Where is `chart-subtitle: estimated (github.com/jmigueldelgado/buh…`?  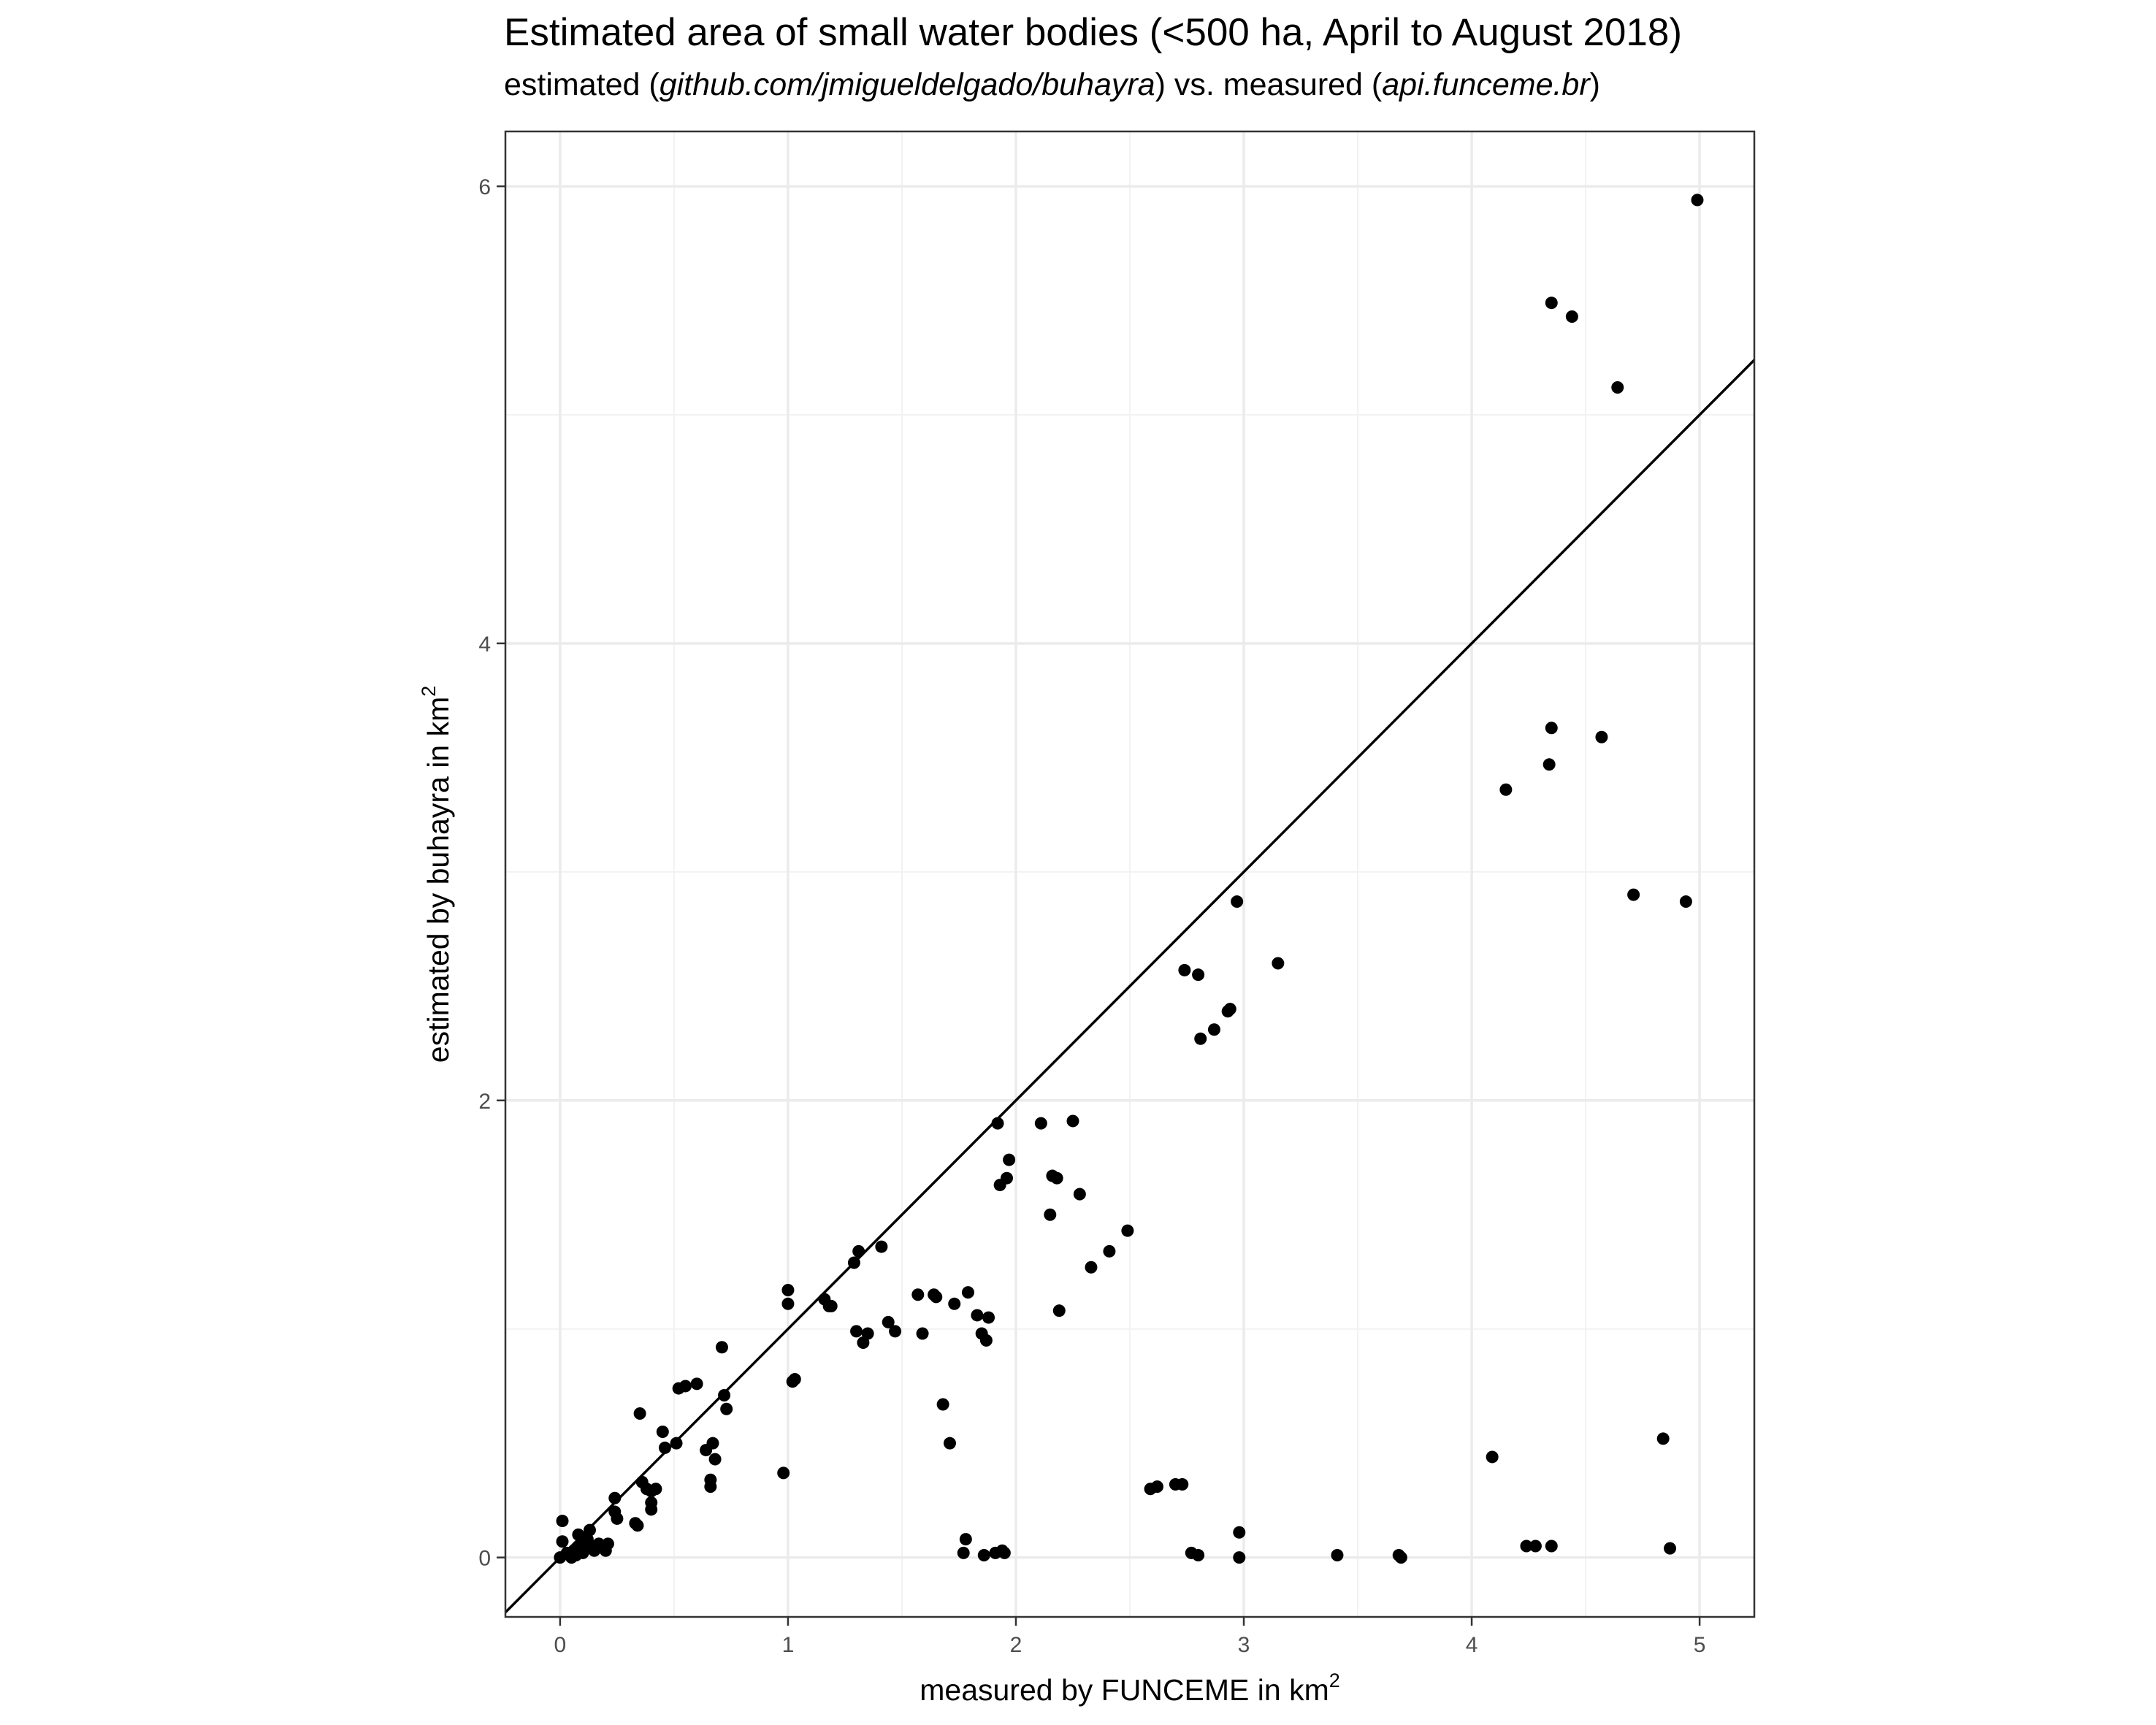 chart-subtitle: estimated (github.com/jmigueldelgado/buh… is located at coordinates (1052, 84).